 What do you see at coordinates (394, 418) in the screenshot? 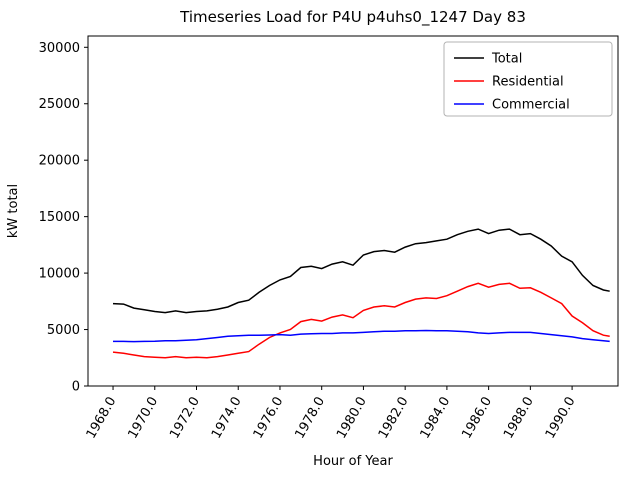
I see `x-tick-label: 1982.0` at bounding box center [394, 418].